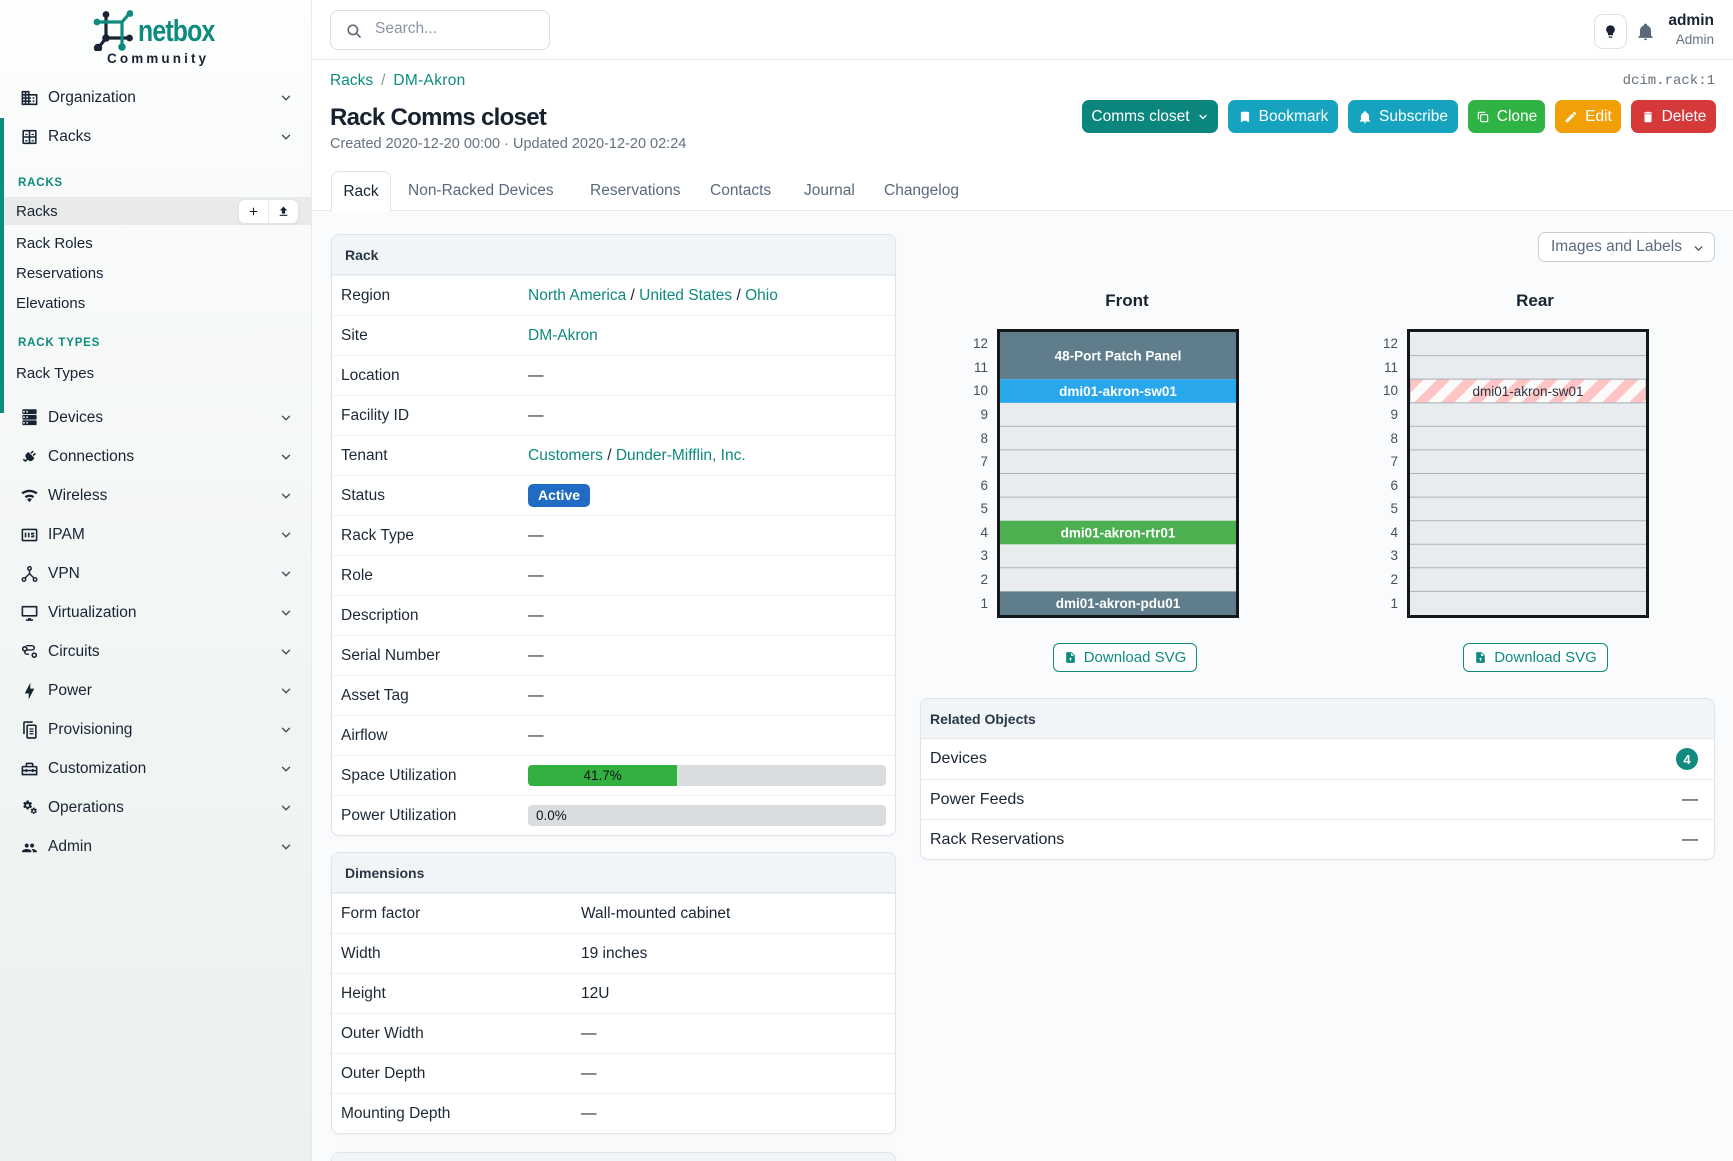 The width and height of the screenshot is (1733, 1161). I want to click on svg-text: dmi01-akron-rtr01, so click(1118, 533).